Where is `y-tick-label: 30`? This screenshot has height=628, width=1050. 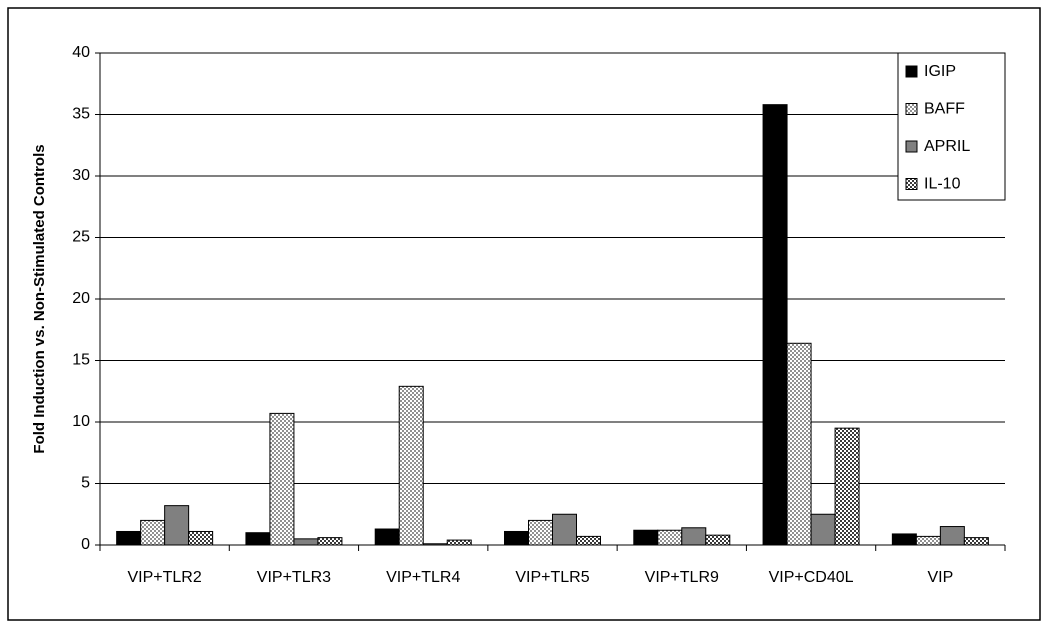
y-tick-label: 30 is located at coordinates (81, 175).